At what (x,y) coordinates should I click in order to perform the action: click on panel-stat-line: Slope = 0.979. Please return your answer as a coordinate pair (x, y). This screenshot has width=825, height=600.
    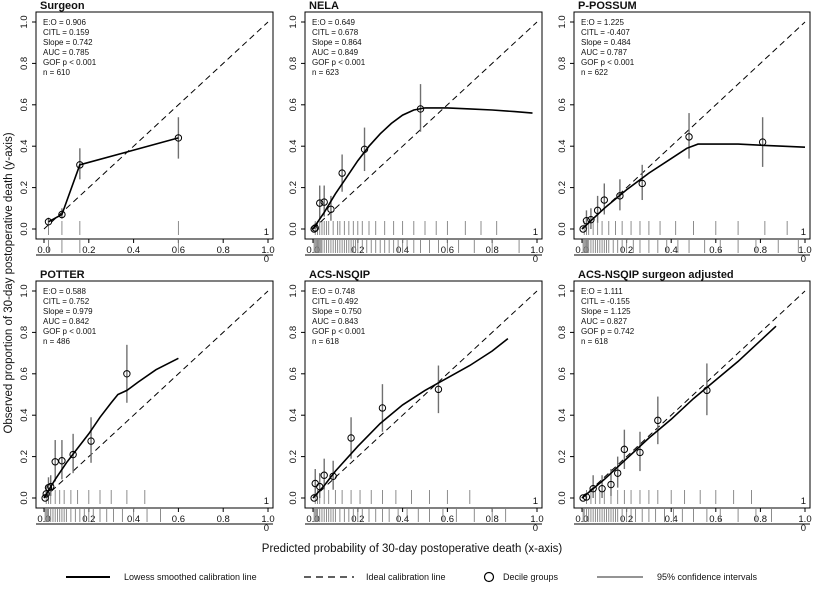
    Looking at the image, I should click on (68, 311).